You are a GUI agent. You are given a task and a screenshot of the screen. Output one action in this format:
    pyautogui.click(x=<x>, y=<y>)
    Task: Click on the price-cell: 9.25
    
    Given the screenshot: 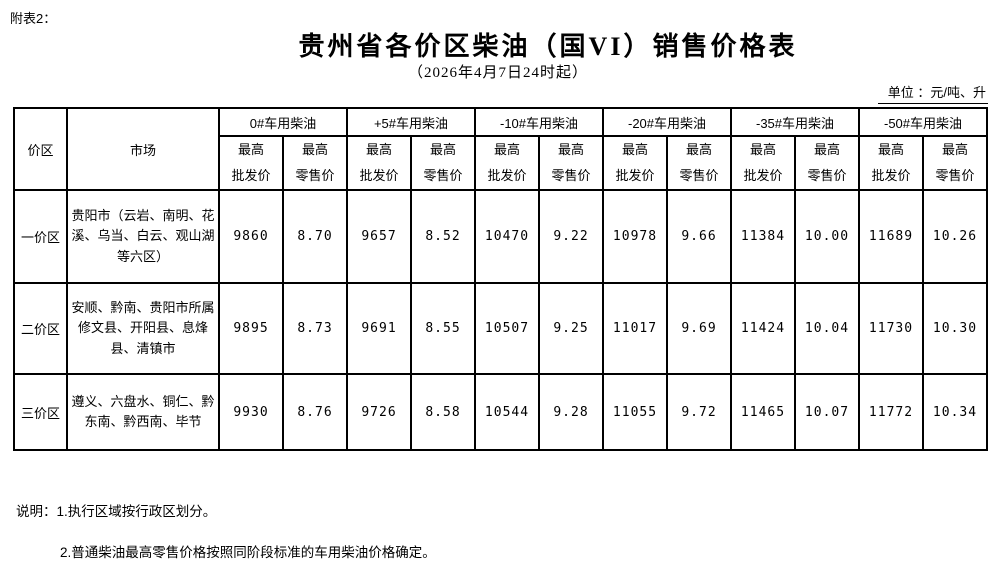 What is the action you would take?
    pyautogui.click(x=571, y=328)
    